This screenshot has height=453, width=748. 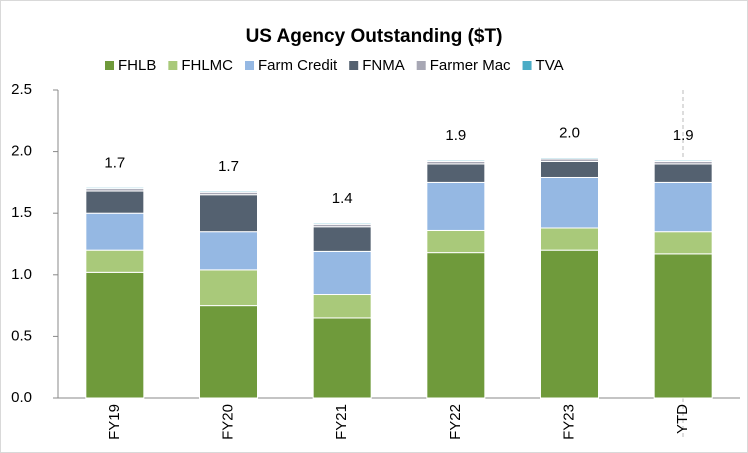 I want to click on legend-label: TVA, so click(x=550, y=65).